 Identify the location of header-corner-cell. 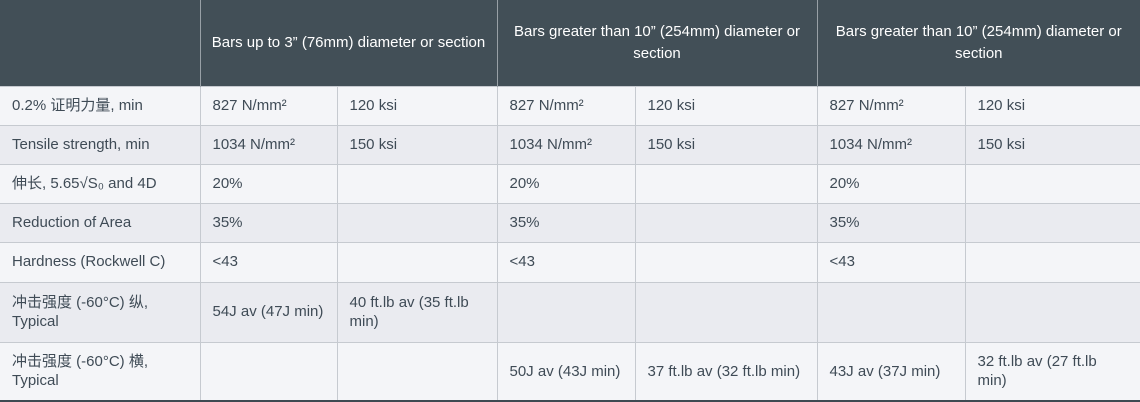
(100, 43).